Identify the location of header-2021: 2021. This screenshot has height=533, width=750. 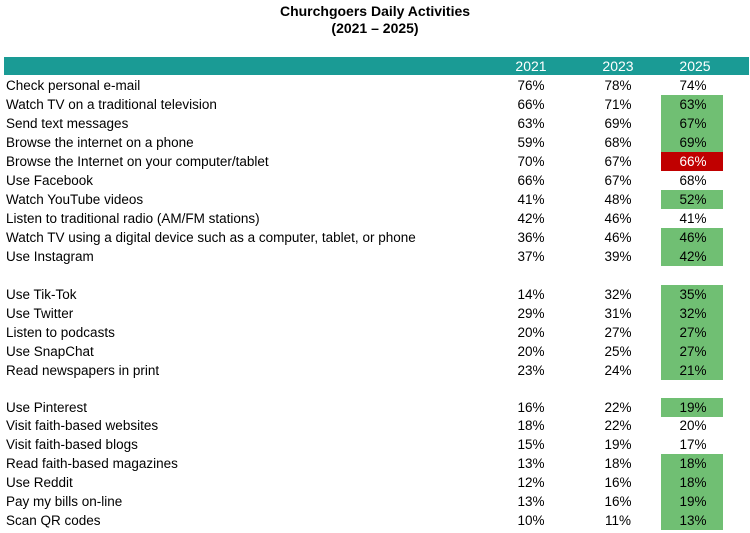
(531, 66).